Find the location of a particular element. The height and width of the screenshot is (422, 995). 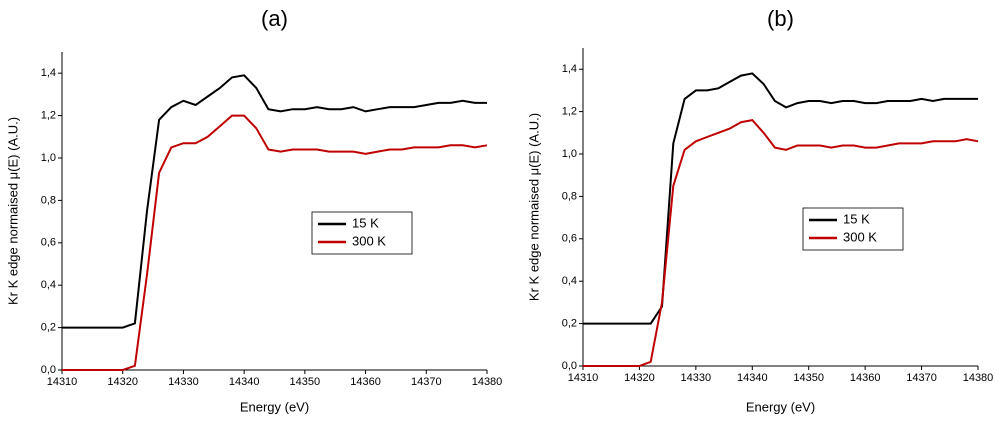

chart-title: (a) is located at coordinates (274, 18).